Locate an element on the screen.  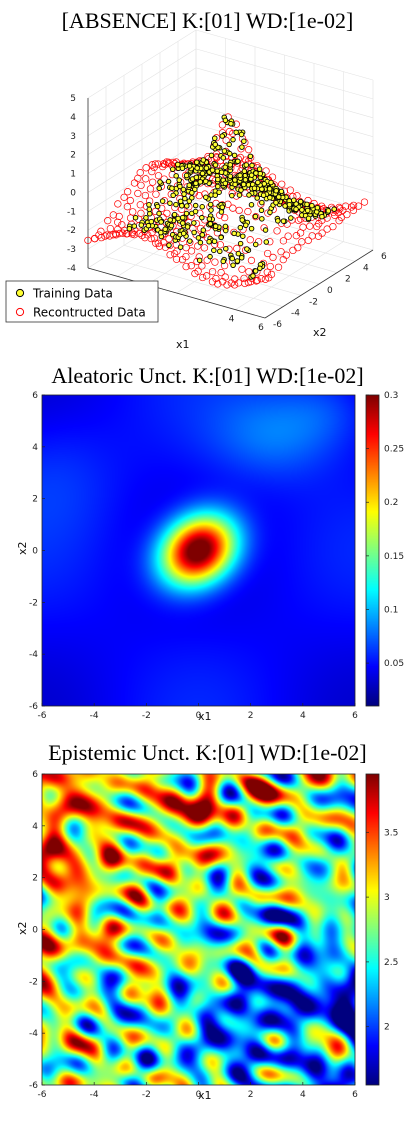
epistemic-x-tick-label: 0 is located at coordinates (199, 1095).